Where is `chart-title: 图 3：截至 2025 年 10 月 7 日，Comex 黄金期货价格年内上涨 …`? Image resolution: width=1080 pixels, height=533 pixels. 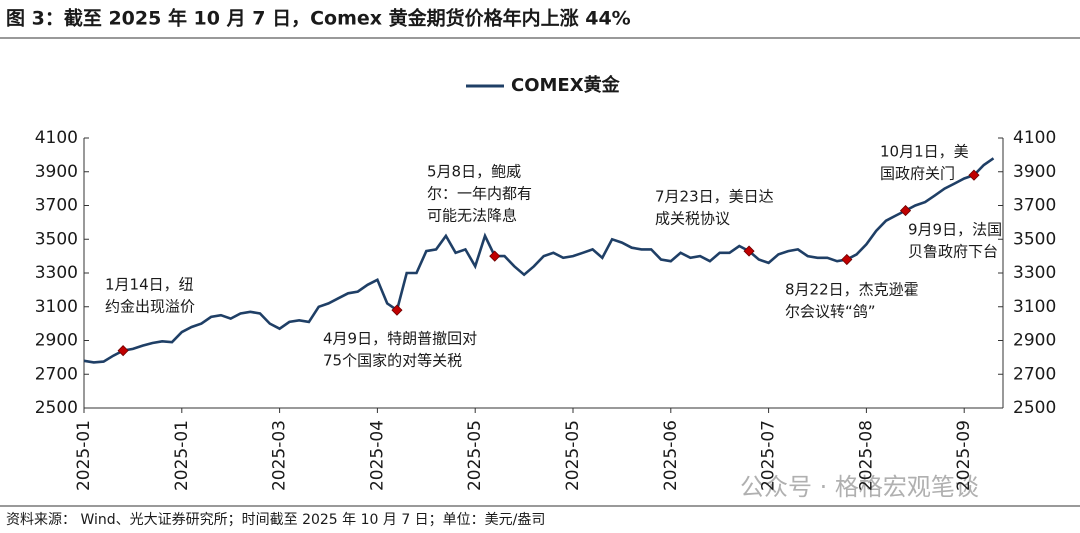
chart-title: 图 3：截至 2025 年 10 月 7 日，Comex 黄金期货价格年内上涨 … is located at coordinates (318, 18).